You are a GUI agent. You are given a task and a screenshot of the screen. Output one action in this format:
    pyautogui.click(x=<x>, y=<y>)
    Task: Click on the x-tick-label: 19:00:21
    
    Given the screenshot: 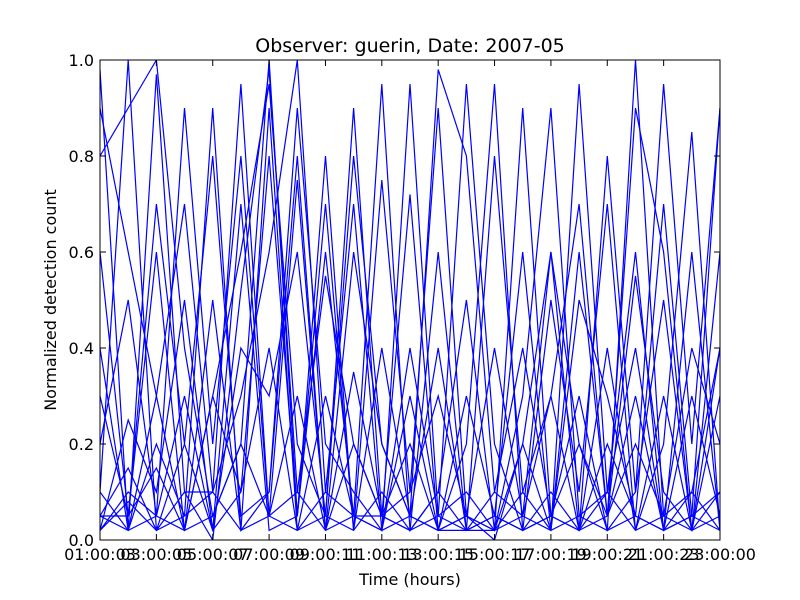 What is the action you would take?
    pyautogui.click(x=607, y=554)
    